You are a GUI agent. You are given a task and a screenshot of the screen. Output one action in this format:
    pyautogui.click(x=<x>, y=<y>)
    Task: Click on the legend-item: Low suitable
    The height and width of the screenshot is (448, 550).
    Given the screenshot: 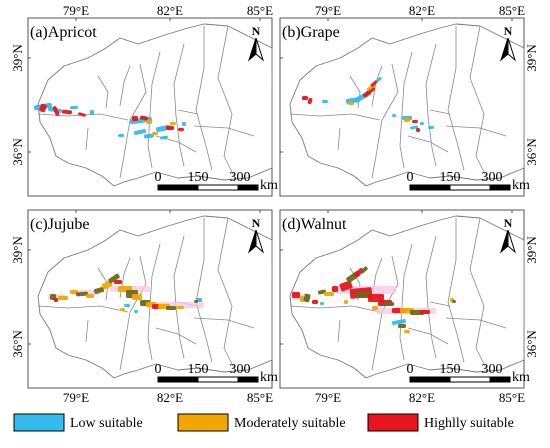 What is the action you would take?
    pyautogui.click(x=78, y=422)
    